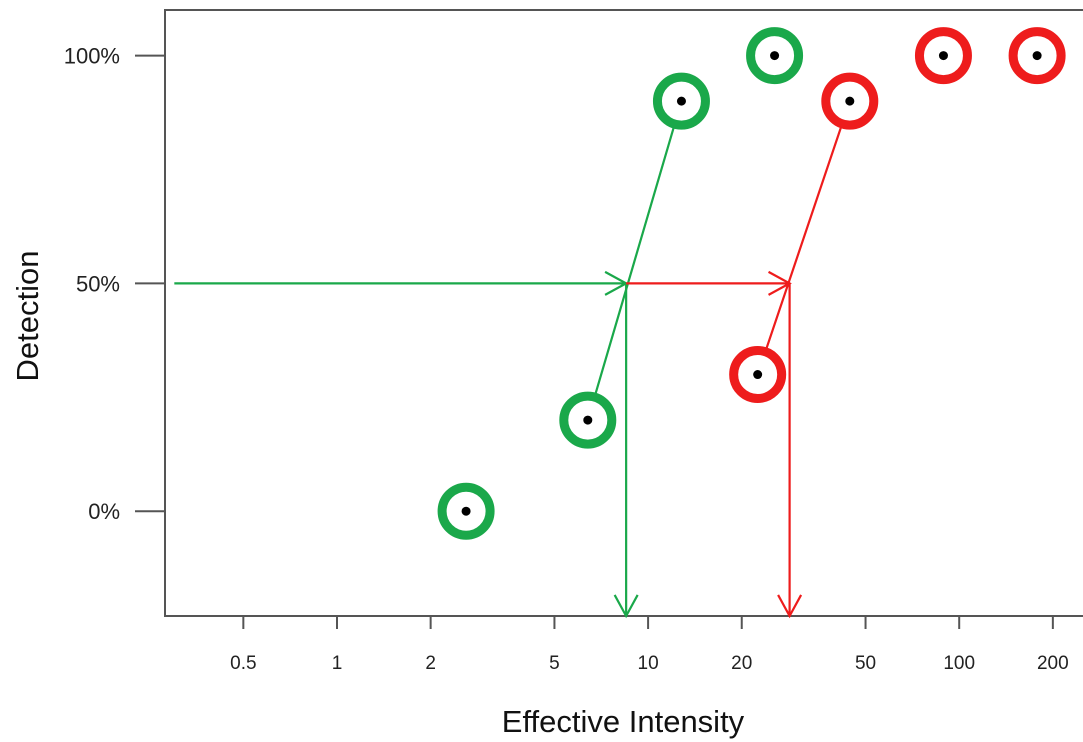 Image resolution: width=1083 pixels, height=742 pixels. Describe the element at coordinates (98, 283) in the screenshot. I see `y-tick-label: 50%` at that location.